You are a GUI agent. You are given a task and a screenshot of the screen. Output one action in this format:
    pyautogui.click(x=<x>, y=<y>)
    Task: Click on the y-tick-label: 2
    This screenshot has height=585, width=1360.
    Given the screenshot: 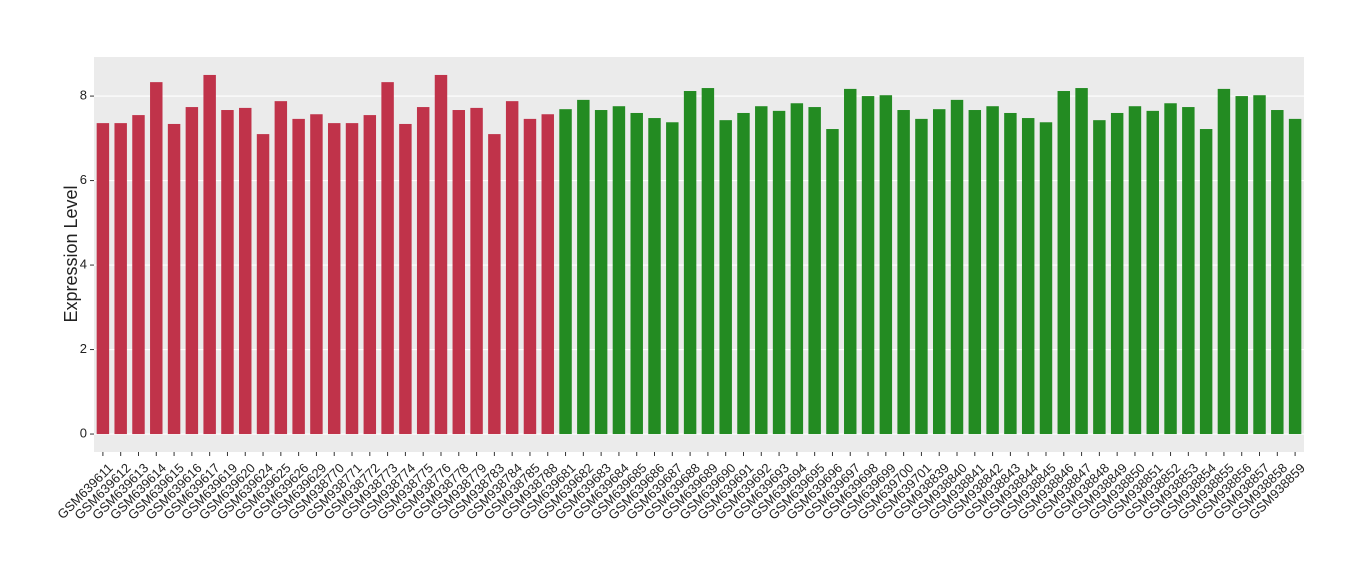 What is the action you would take?
    pyautogui.click(x=83, y=348)
    